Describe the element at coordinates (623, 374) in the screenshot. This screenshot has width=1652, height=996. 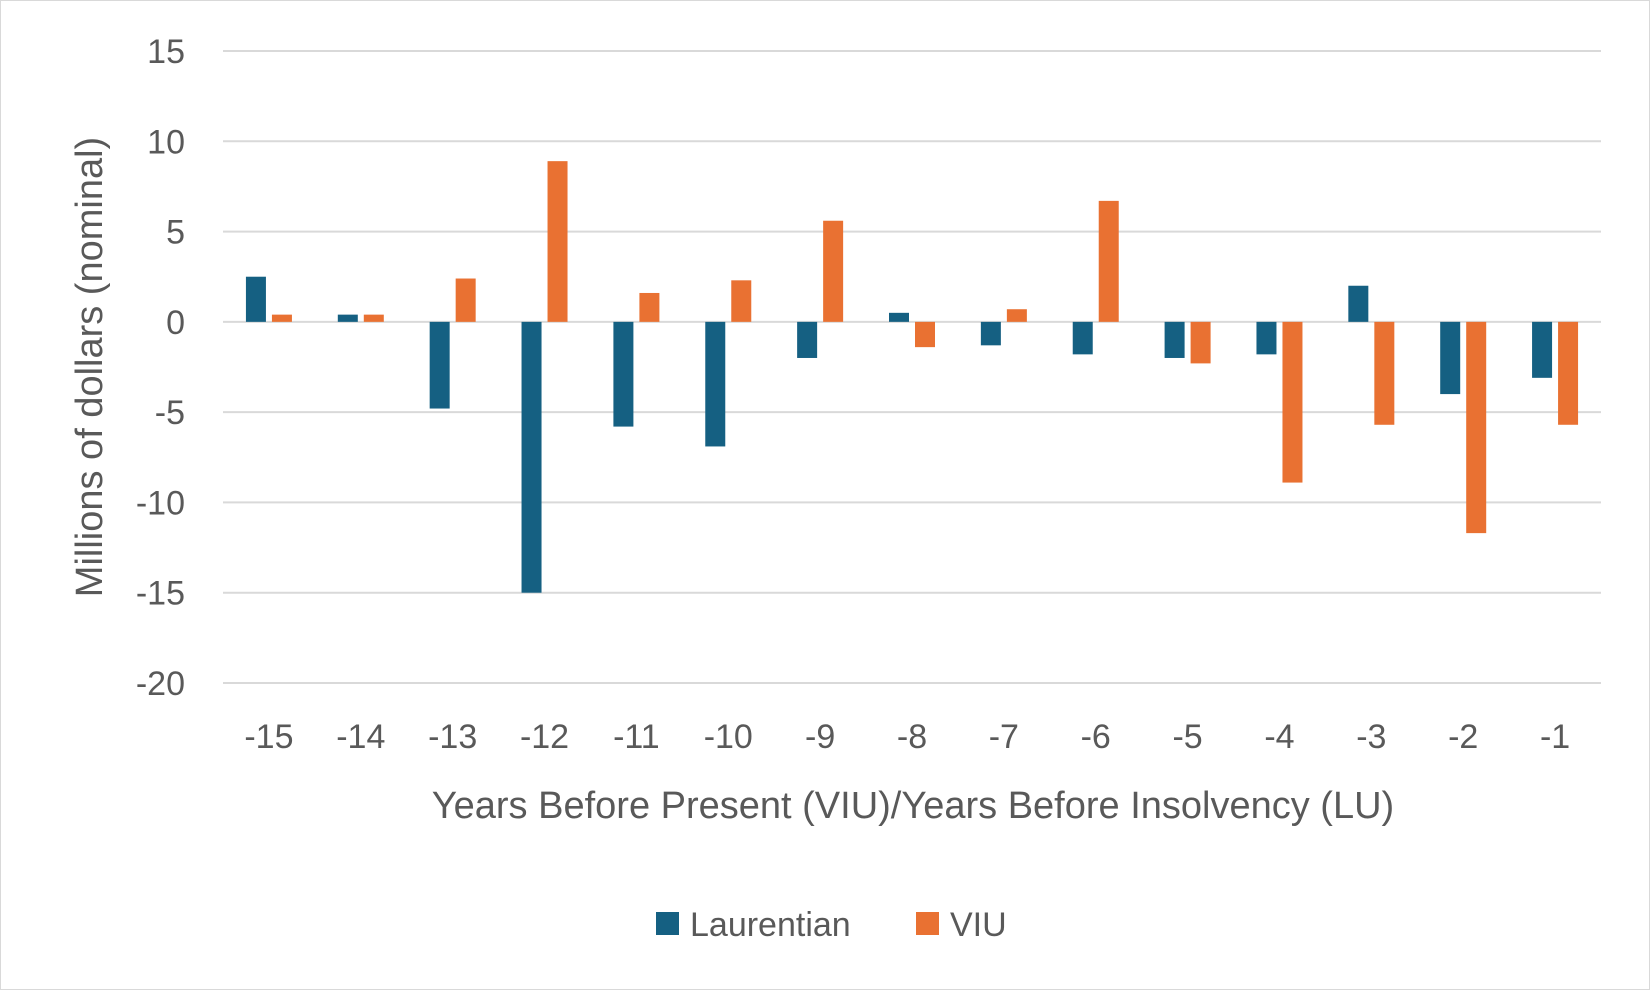
I see `bar-laurentian--11` at that location.